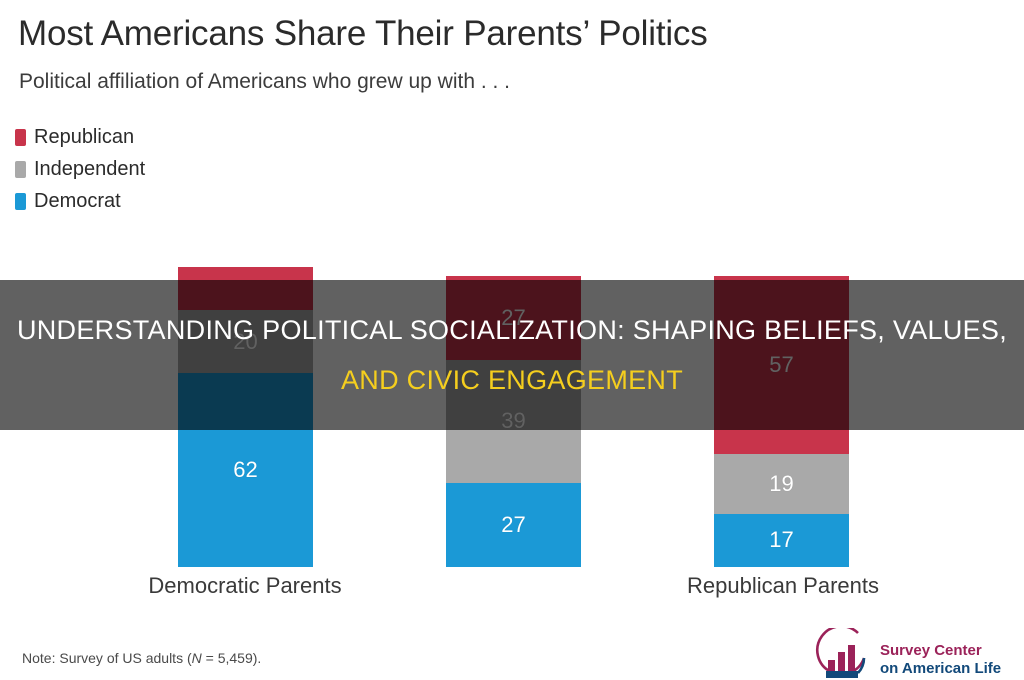 This screenshot has height=680, width=1024. What do you see at coordinates (84, 136) in the screenshot?
I see `legend-label-republican: Republican` at bounding box center [84, 136].